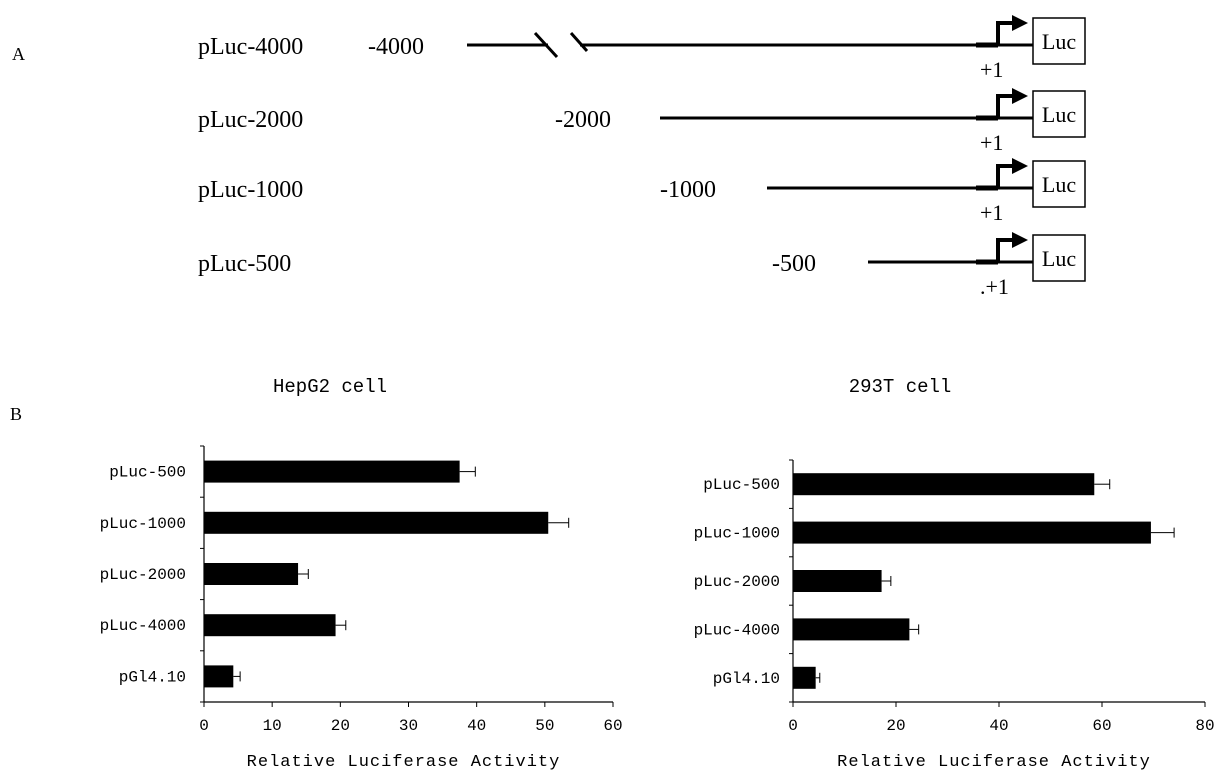  What do you see at coordinates (688, 190) in the screenshot?
I see `construct-start-label: -1000` at bounding box center [688, 190].